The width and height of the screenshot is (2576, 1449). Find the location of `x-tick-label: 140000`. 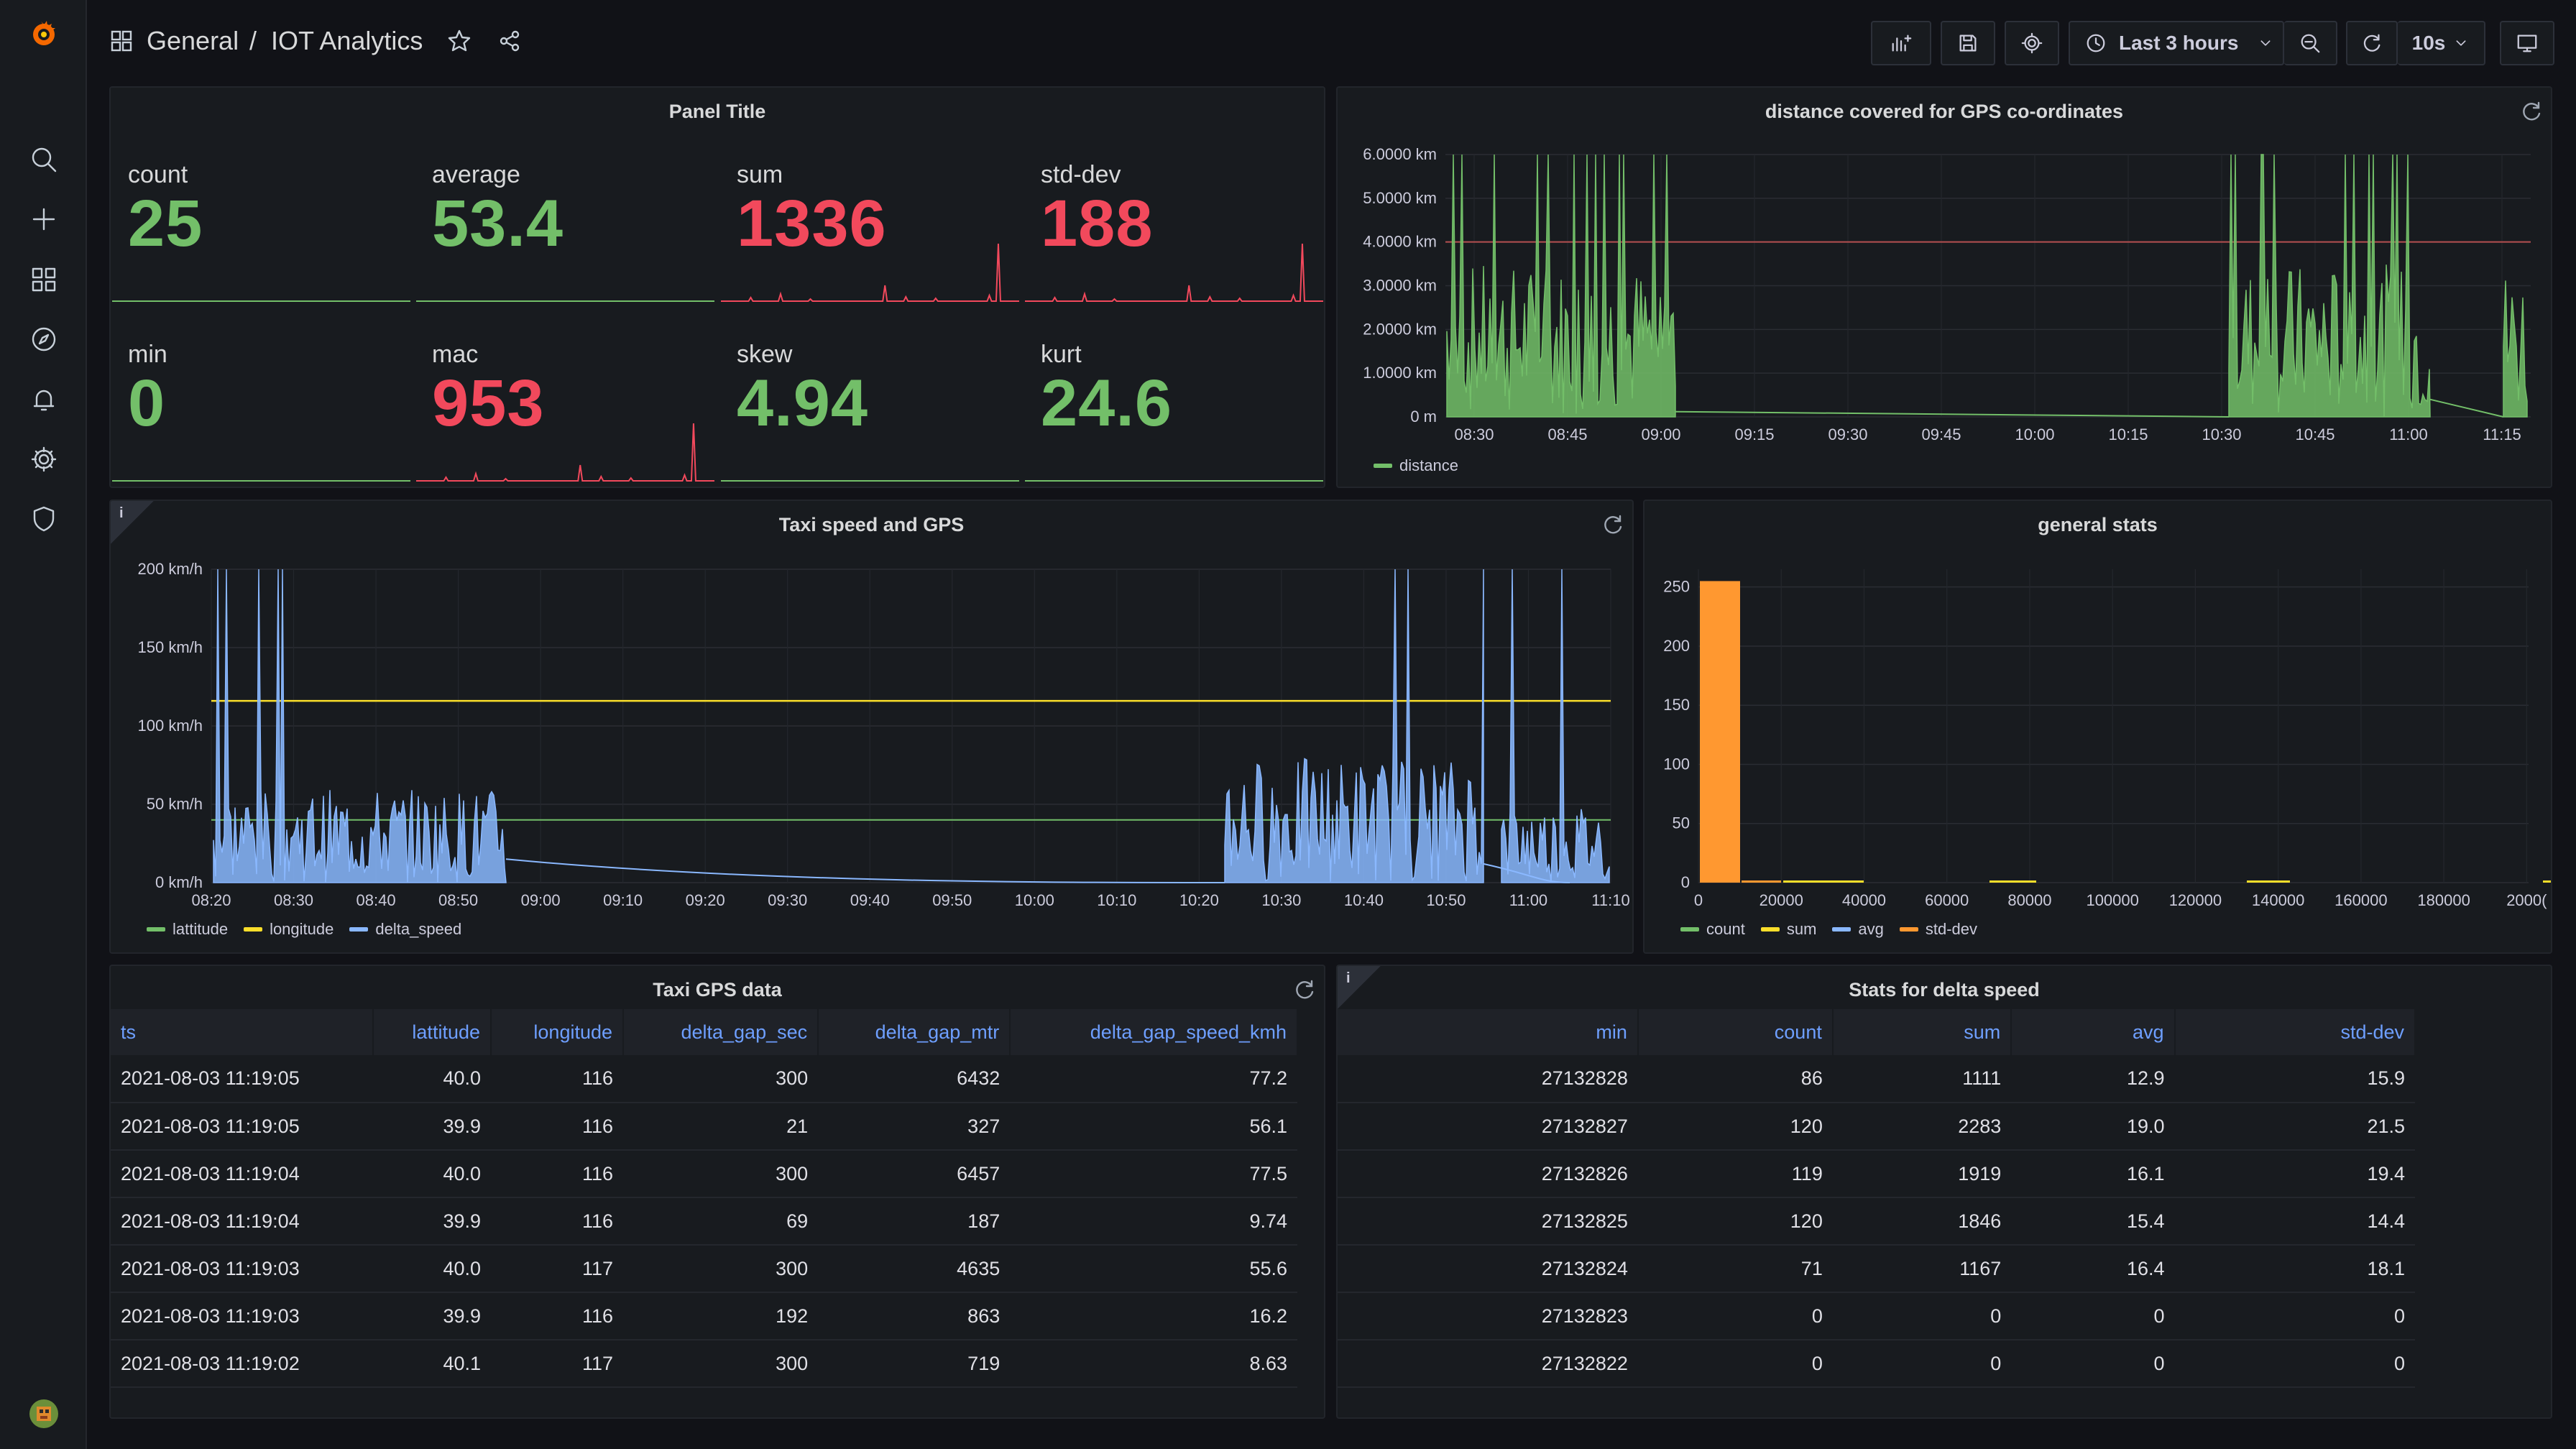

x-tick-label: 140000 is located at coordinates (2278, 900).